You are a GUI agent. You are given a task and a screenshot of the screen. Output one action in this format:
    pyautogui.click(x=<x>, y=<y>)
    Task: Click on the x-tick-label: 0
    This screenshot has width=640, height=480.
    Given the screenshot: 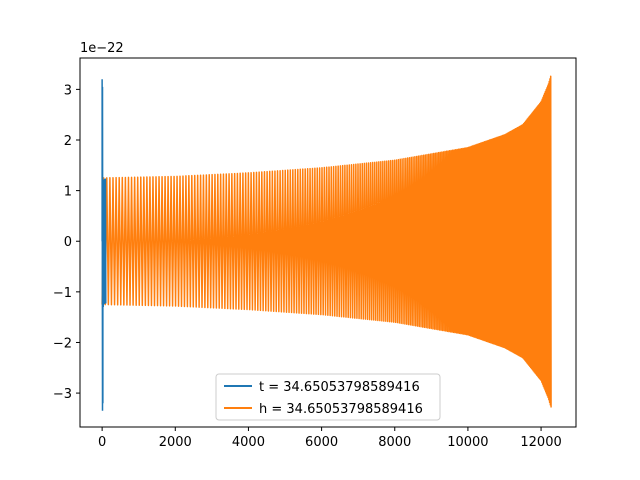 What is the action you would take?
    pyautogui.click(x=102, y=442)
    